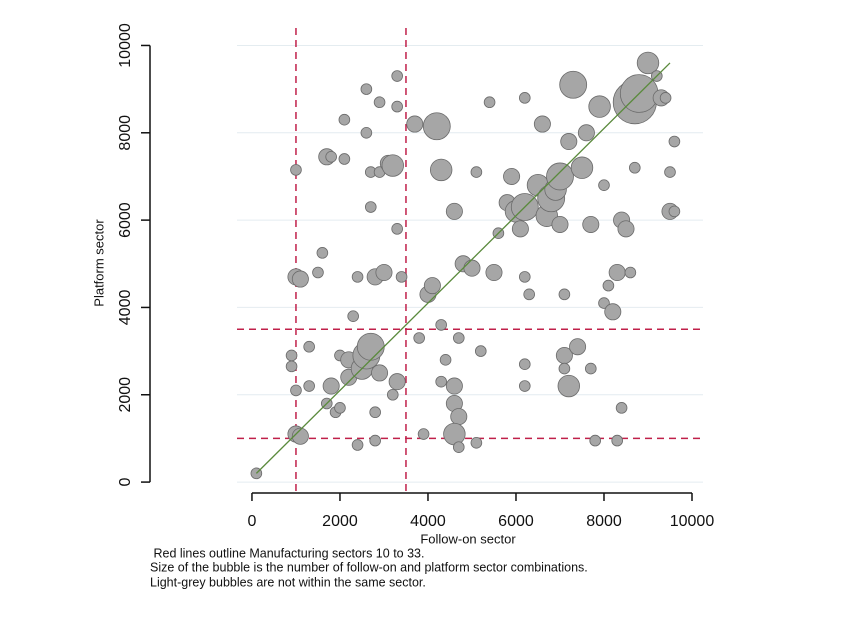  Describe the element at coordinates (468, 538) in the screenshot. I see `x-axis-label: Follow-on sector` at that location.